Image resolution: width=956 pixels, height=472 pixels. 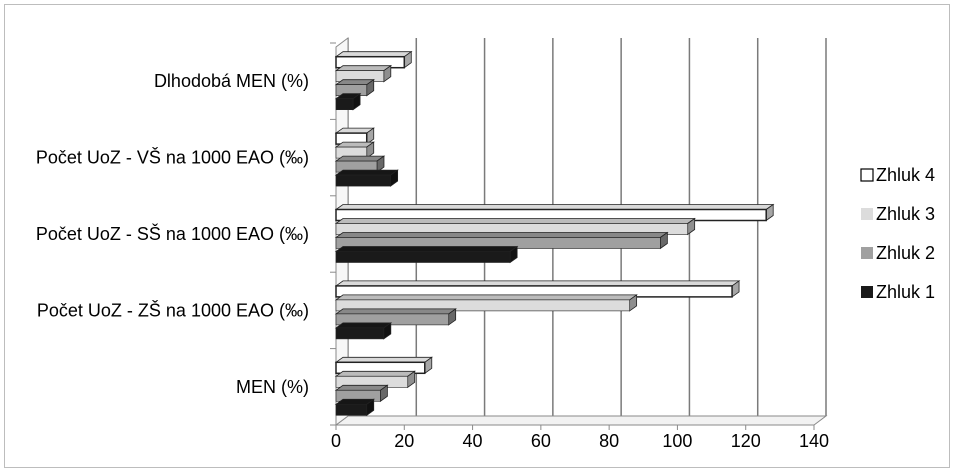 What do you see at coordinates (905, 253) in the screenshot?
I see `legend-label: Zhluk 2` at bounding box center [905, 253].